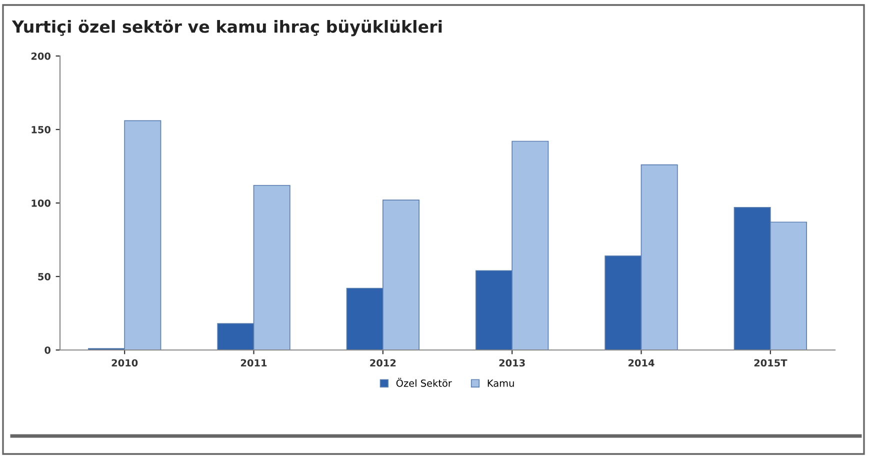 The height and width of the screenshot is (457, 869). Describe the element at coordinates (44, 276) in the screenshot. I see `y-tick-label: 50` at that location.